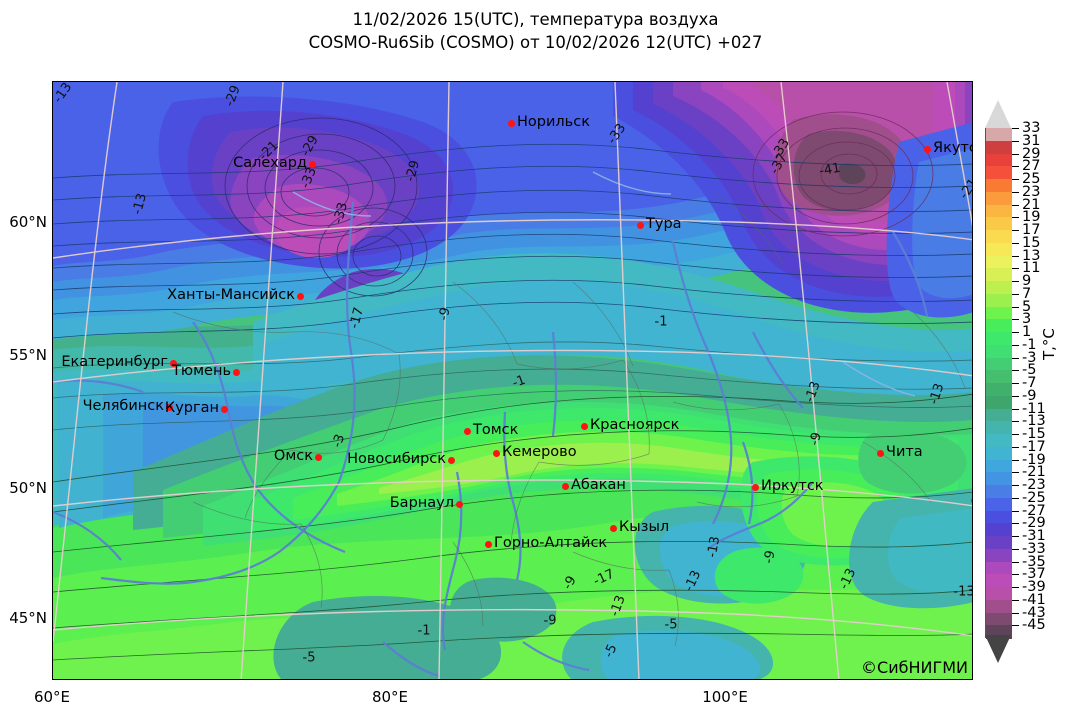 The width and height of the screenshot is (1071, 719). I want to click on colorbar-tick-label: -1, so click(1029, 344).